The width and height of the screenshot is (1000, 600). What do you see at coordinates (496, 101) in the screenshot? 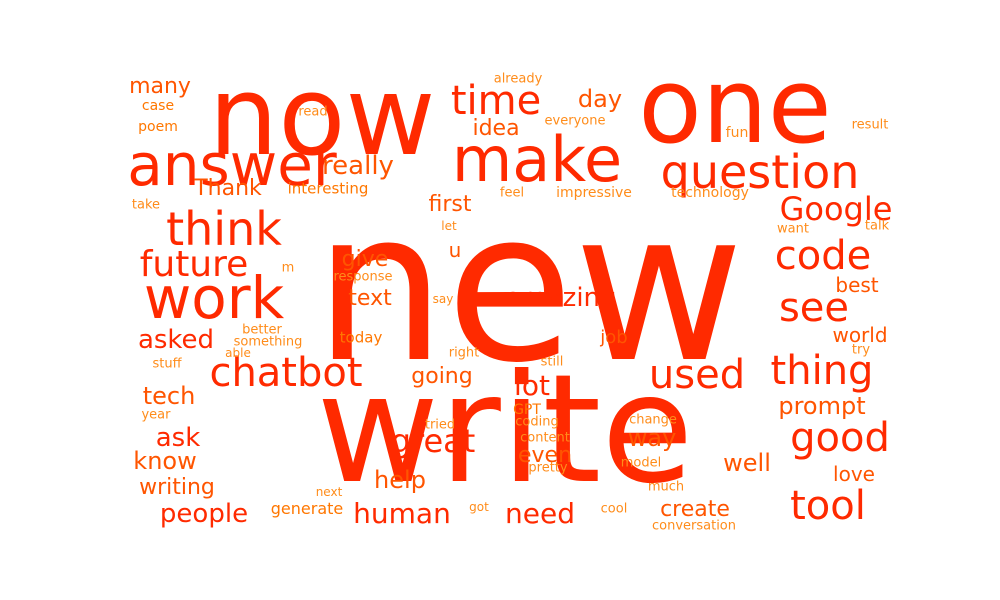
I see `word-time: time` at bounding box center [496, 101].